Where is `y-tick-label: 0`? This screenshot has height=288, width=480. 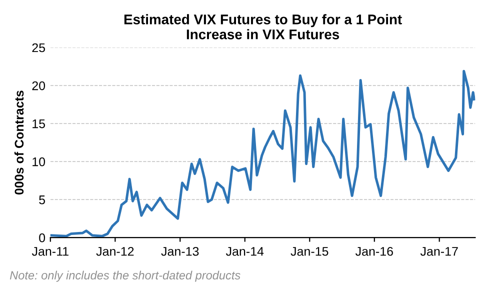
y-tick-label: 0 is located at coordinates (42, 237).